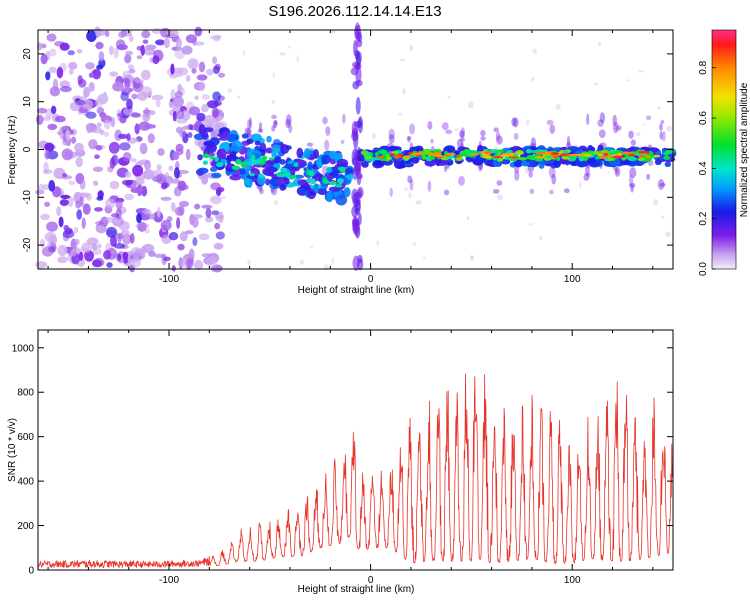  I want to click on x-tick-label: -100, so click(169, 580).